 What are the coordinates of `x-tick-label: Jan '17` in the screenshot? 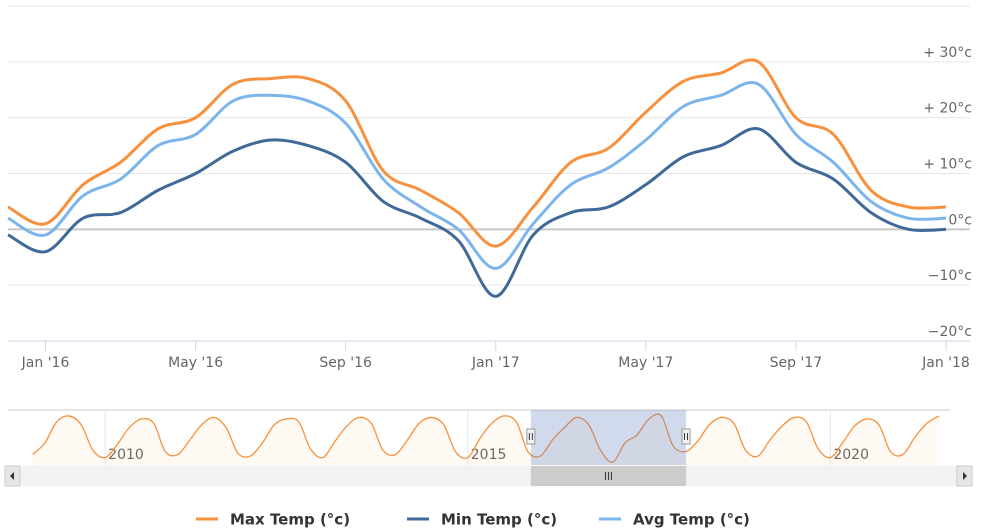 It's located at (495, 363).